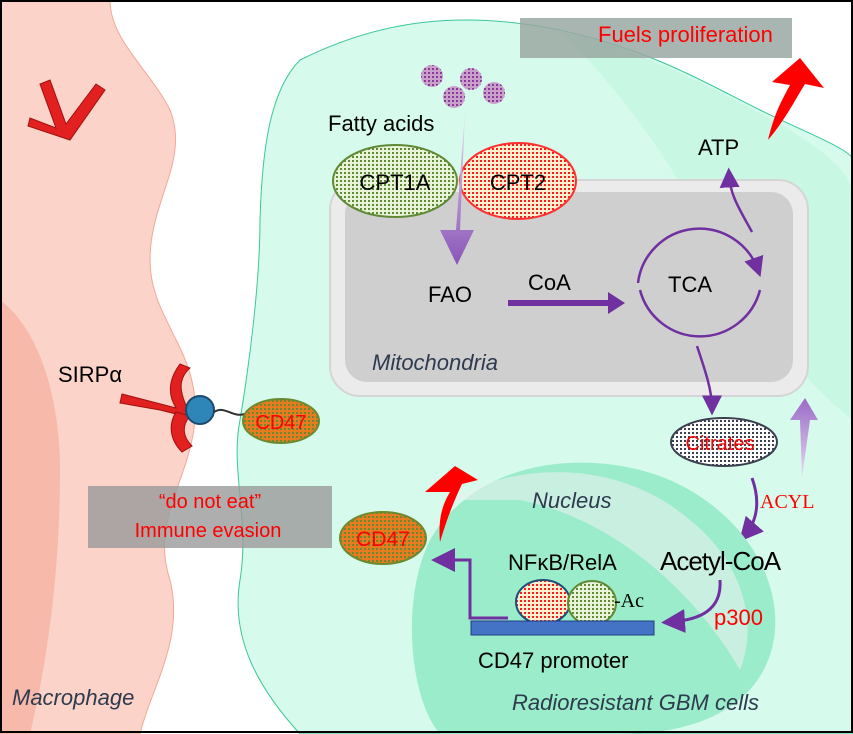 Image resolution: width=853 pixels, height=734 pixels. Describe the element at coordinates (566, 303) in the screenshot. I see `coa-arrow` at that location.